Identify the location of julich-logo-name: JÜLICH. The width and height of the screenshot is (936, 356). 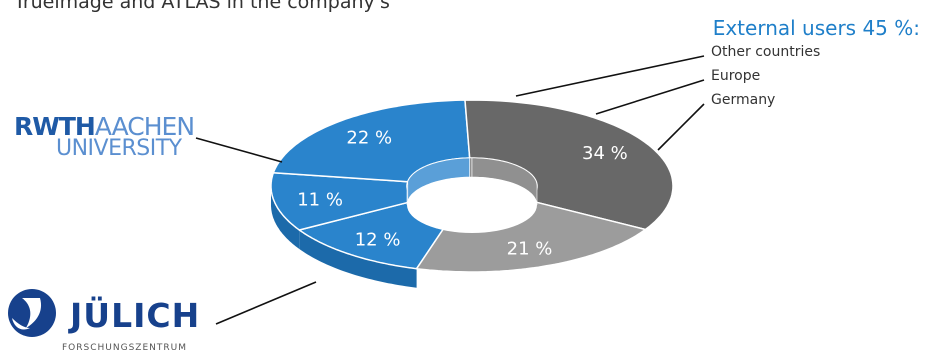
(135, 315).